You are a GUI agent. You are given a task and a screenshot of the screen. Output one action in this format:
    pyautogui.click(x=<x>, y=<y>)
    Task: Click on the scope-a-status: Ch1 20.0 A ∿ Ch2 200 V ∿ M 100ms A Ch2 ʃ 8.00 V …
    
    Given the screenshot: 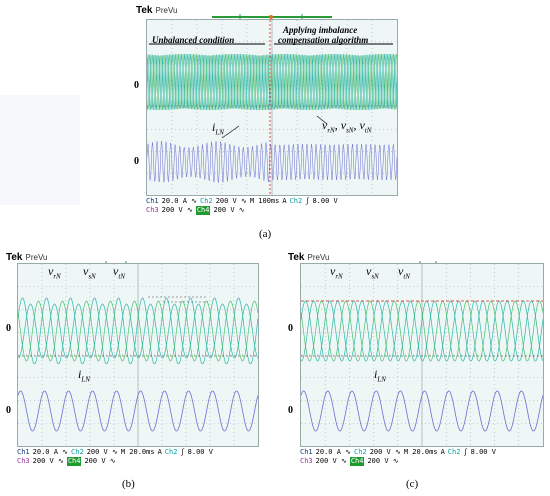 What is the action you would take?
    pyautogui.click(x=242, y=206)
    